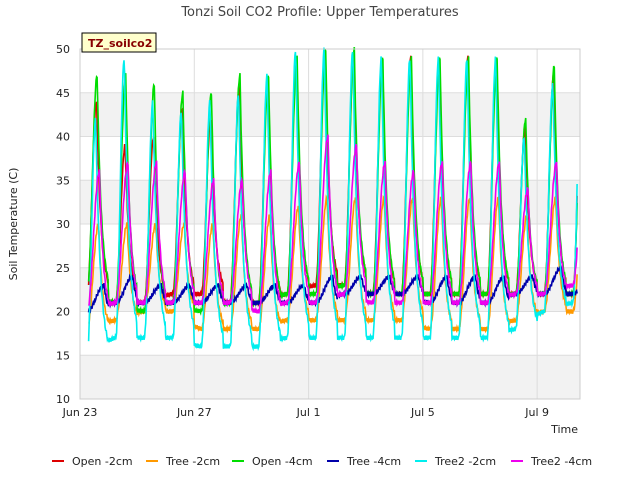 The width and height of the screenshot is (640, 480). I want to click on legend-item-tree-2cm: Tree -2cm, so click(183, 461).